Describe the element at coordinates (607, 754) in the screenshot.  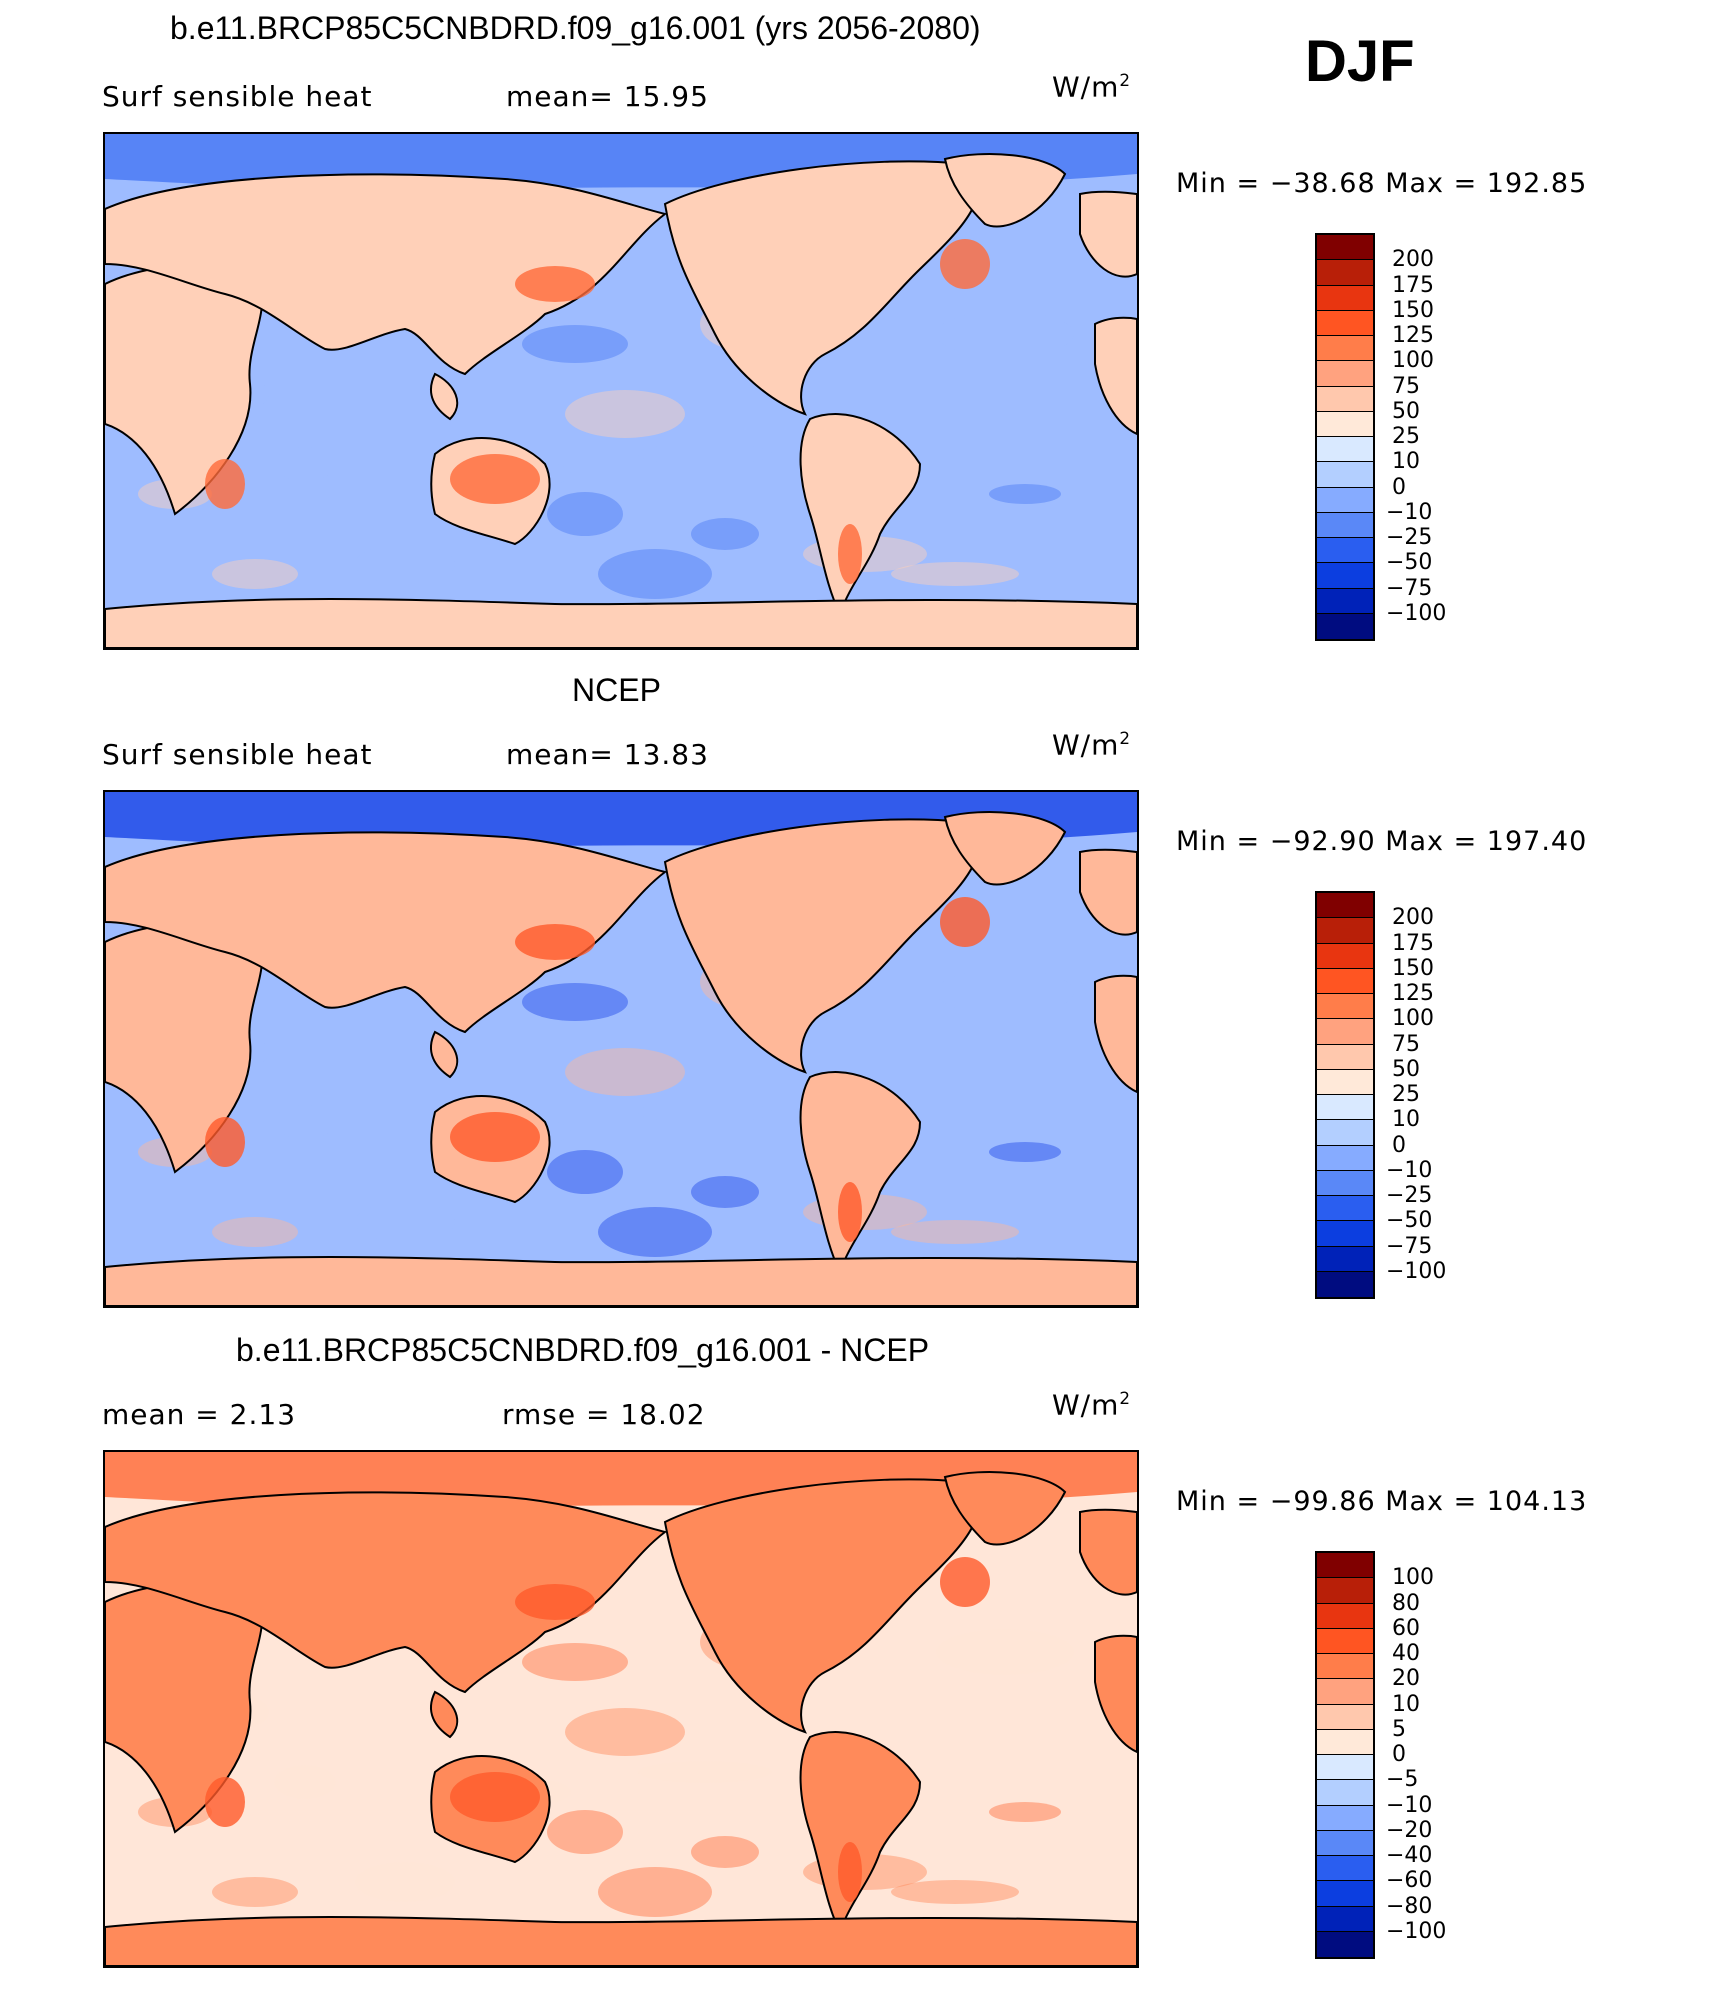
I see `panel-2-mean-label: mean= 13.83` at that location.